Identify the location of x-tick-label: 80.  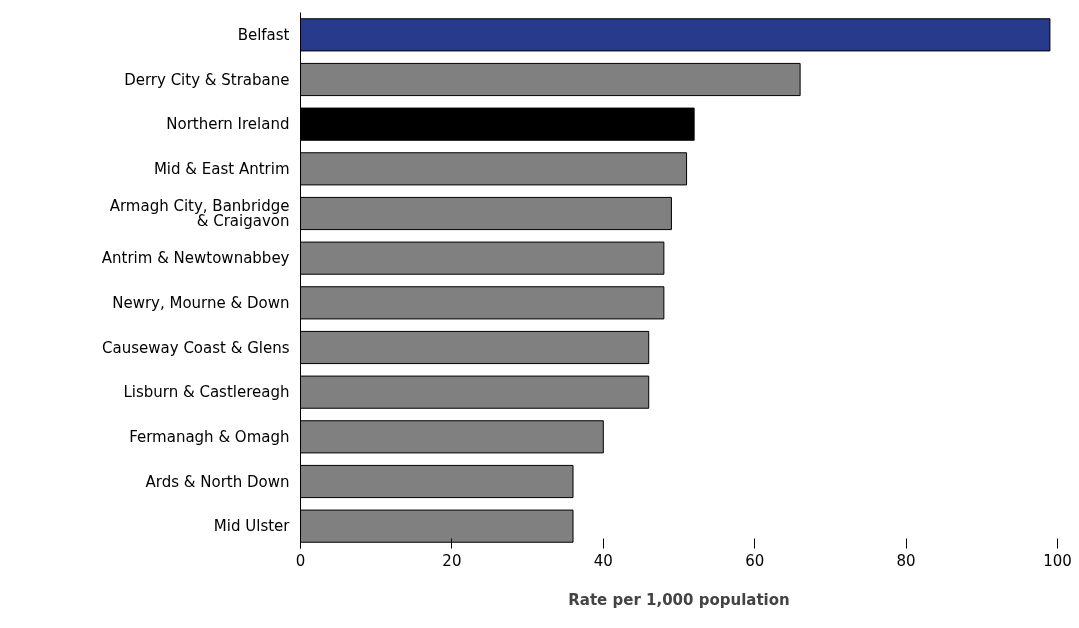
(906, 560).